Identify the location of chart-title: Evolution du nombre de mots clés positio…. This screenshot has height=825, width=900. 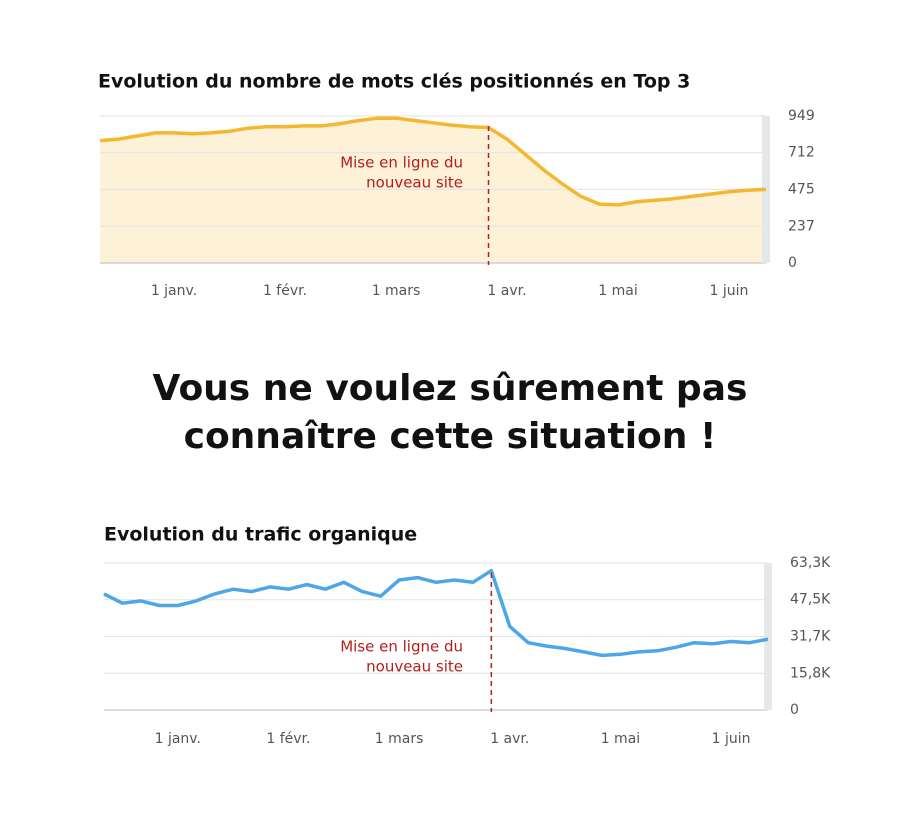
(394, 82).